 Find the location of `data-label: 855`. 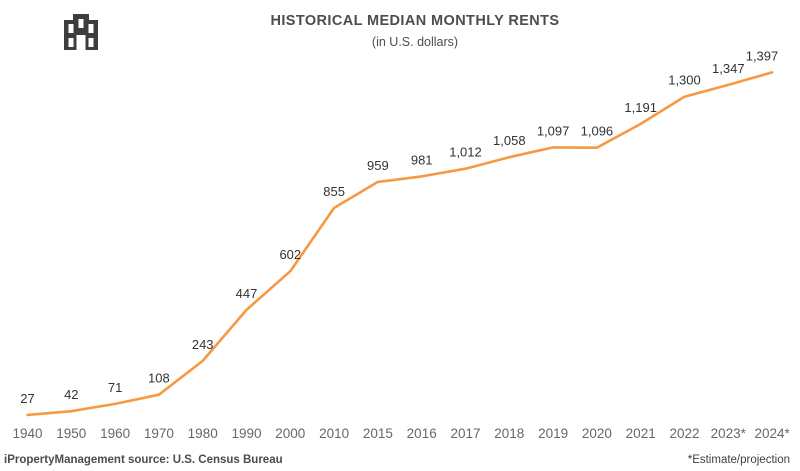

data-label: 855 is located at coordinates (334, 191).